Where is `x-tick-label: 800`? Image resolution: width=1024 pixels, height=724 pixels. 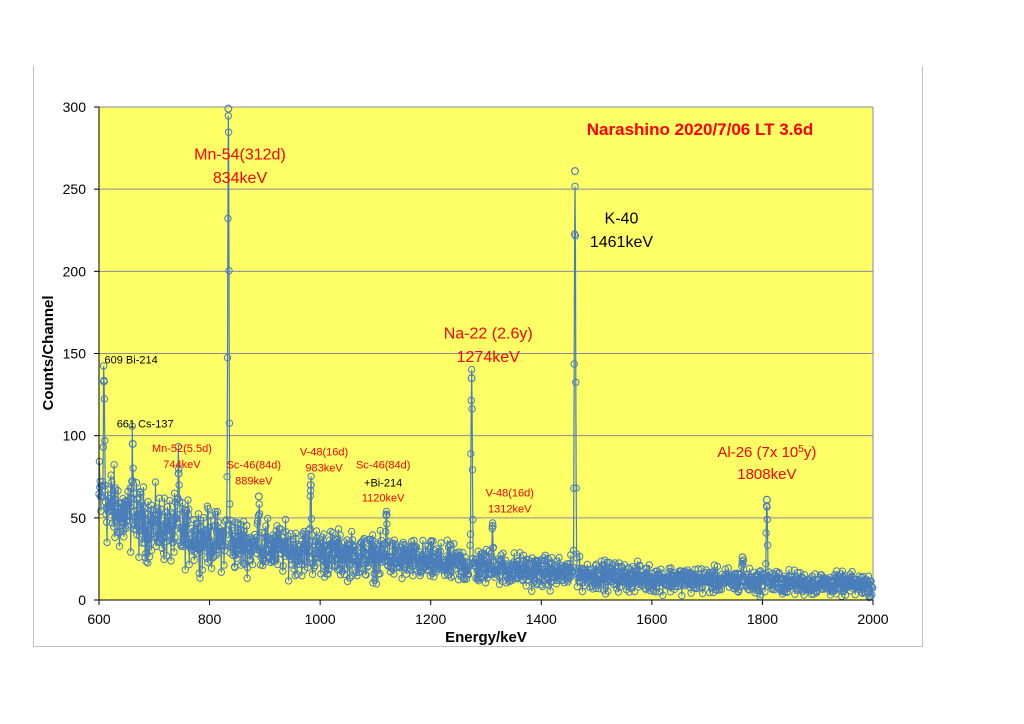
x-tick-label: 800 is located at coordinates (210, 619).